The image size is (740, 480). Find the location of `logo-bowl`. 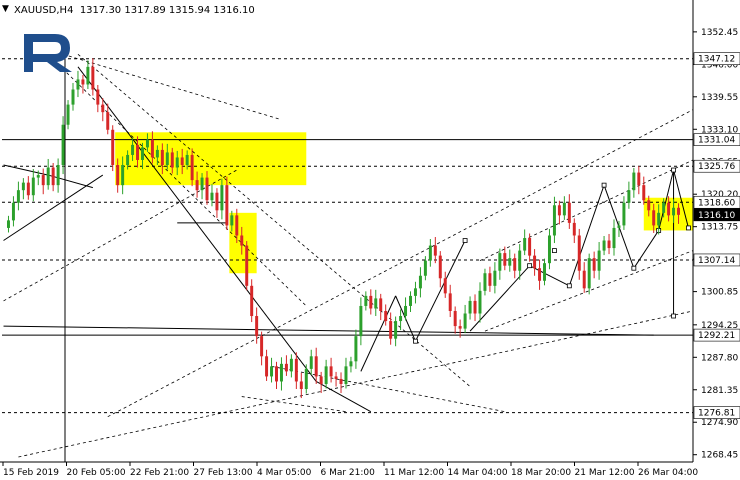

logo-bowl is located at coordinates (52, 53).